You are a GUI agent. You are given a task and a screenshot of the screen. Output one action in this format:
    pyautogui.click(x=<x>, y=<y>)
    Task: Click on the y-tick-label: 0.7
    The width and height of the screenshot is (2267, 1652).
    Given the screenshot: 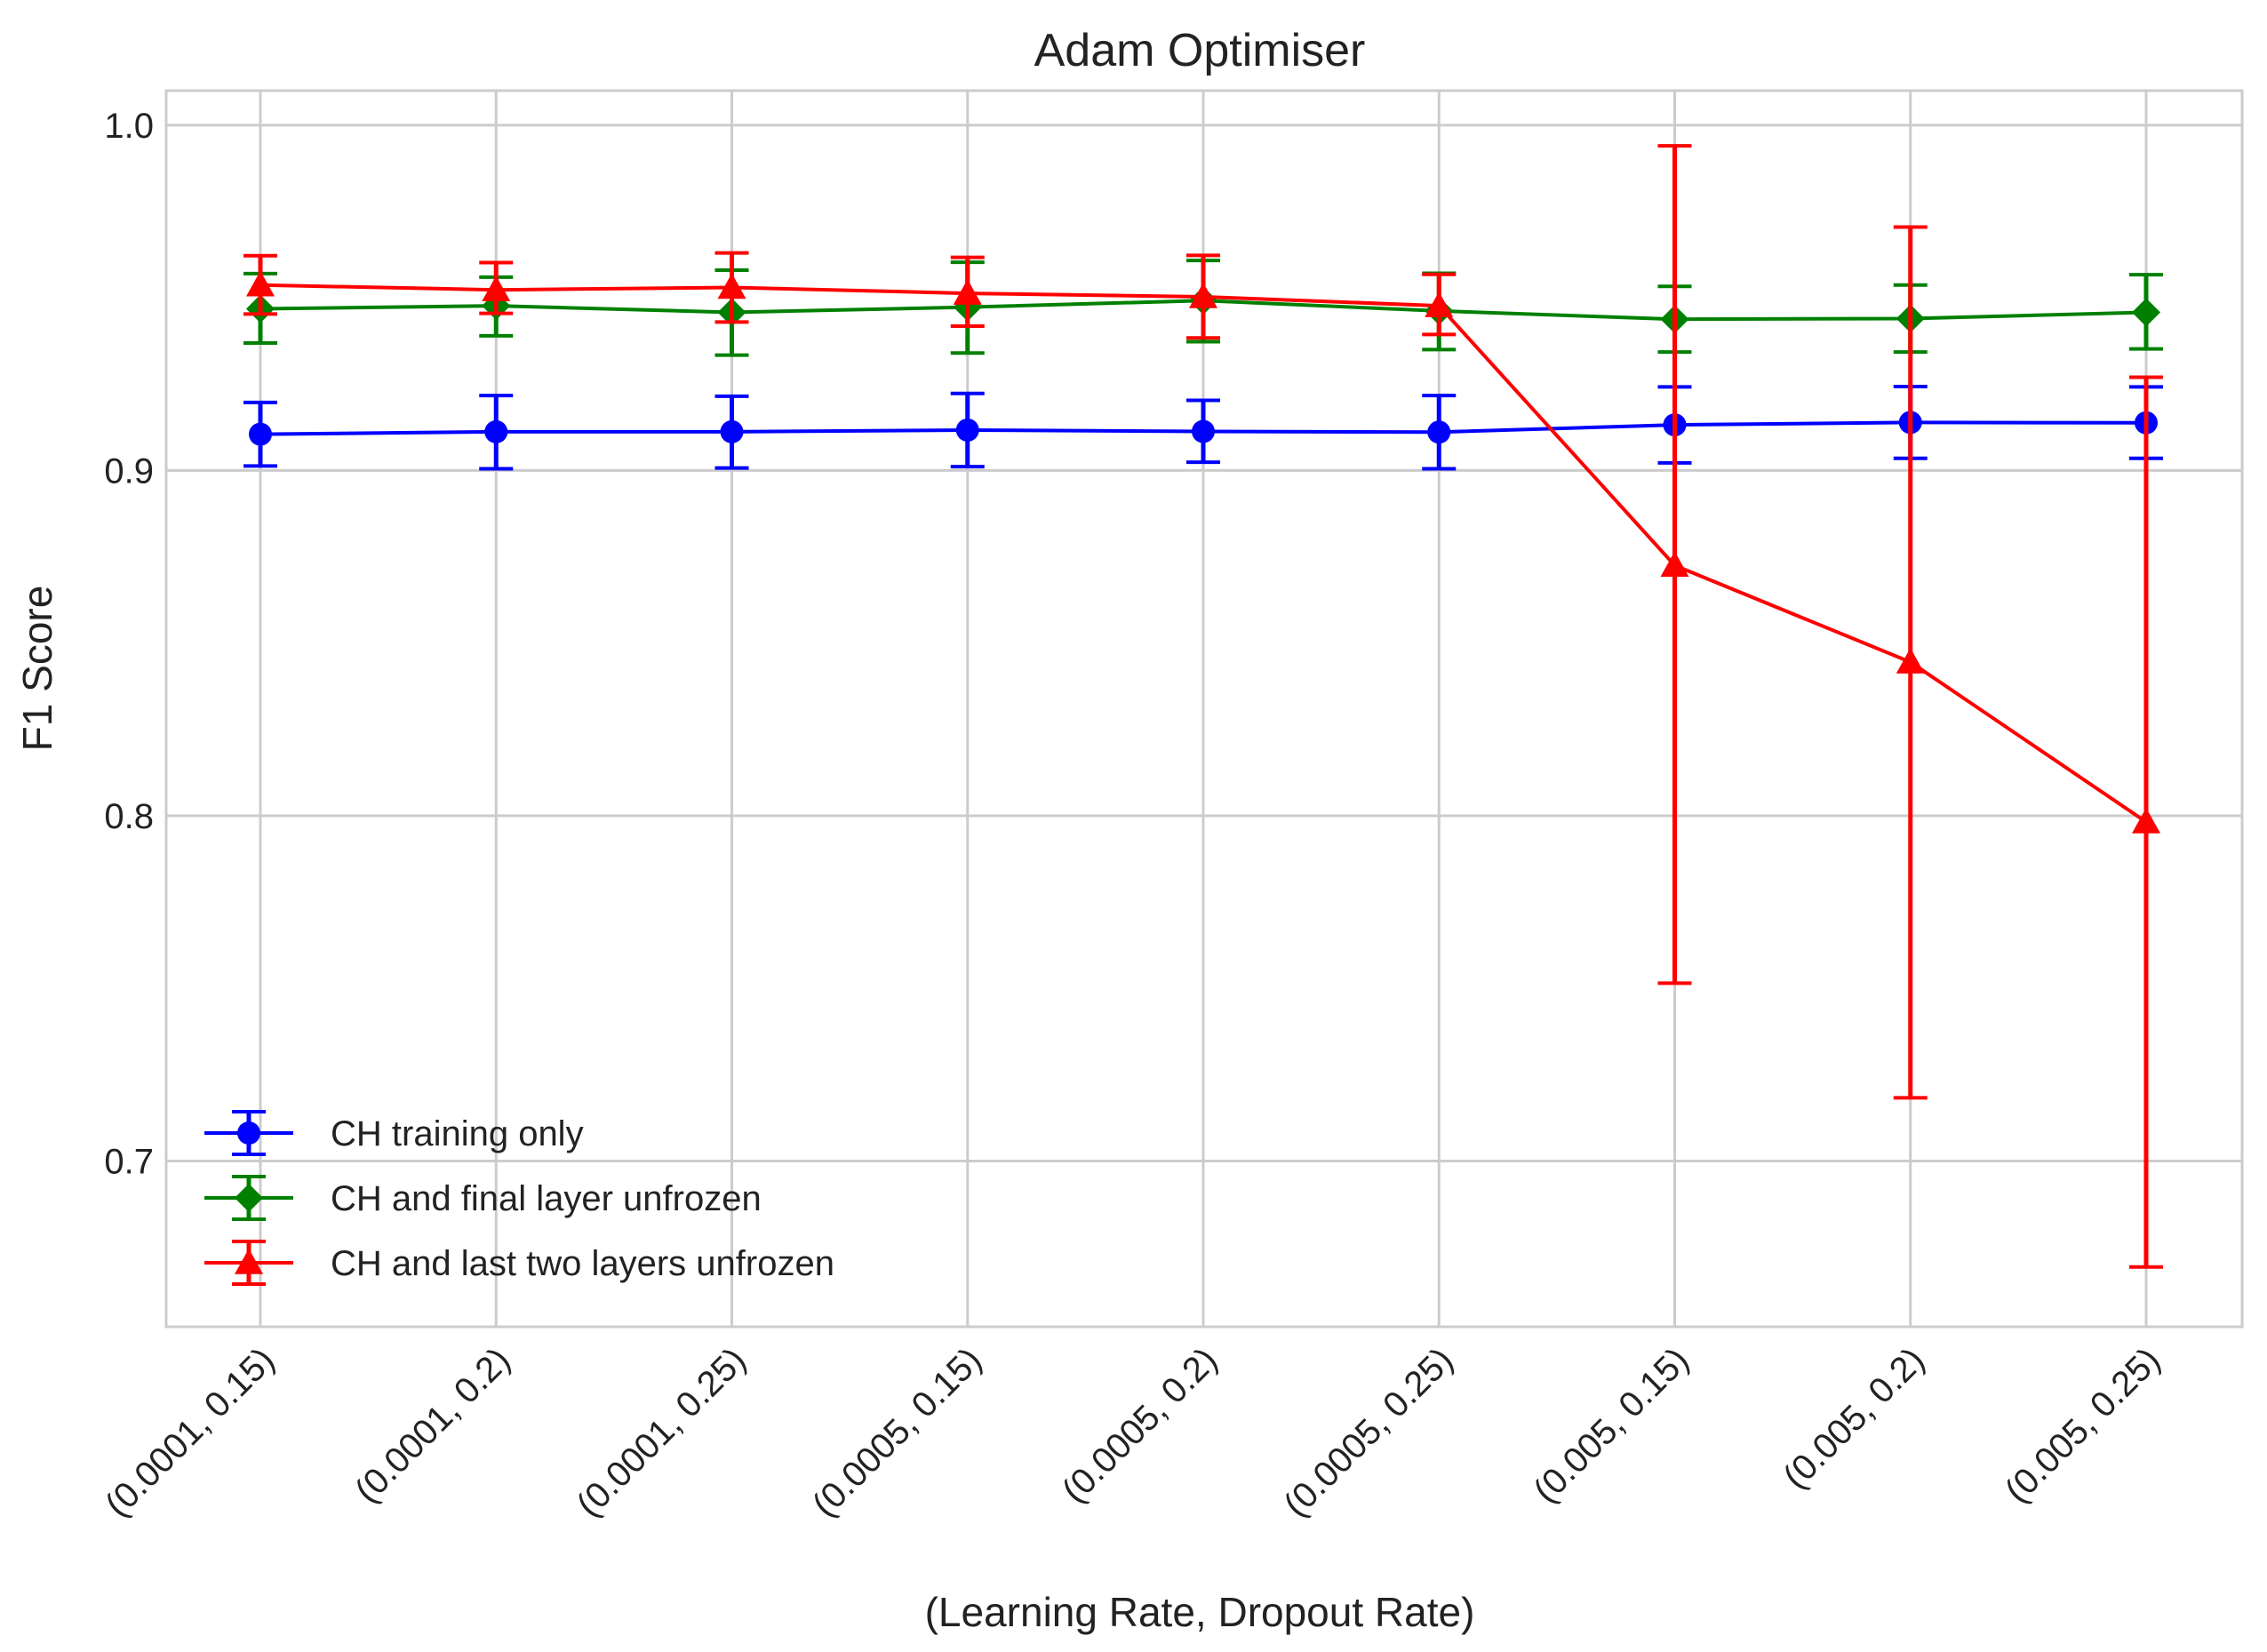 What is the action you would take?
    pyautogui.click(x=129, y=1161)
    